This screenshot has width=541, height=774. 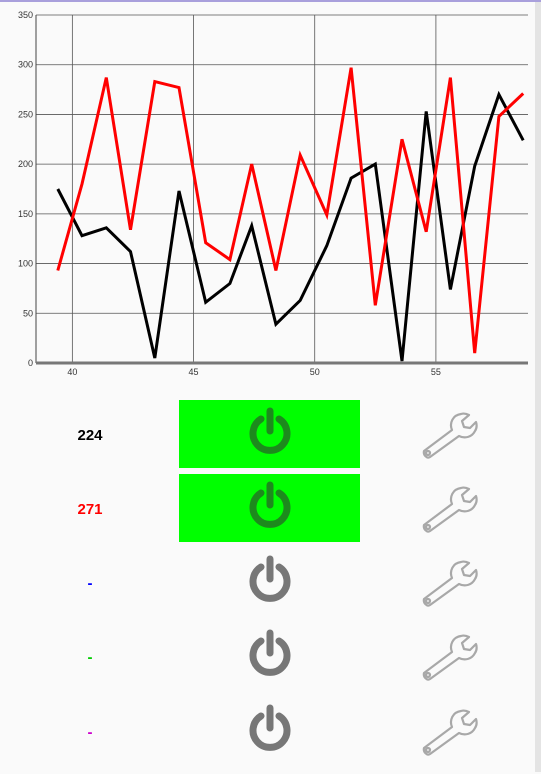 I want to click on x-tick-label: 40, so click(x=72, y=372).